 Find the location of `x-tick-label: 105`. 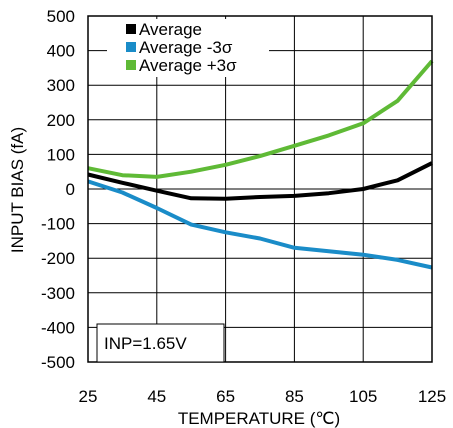

x-tick-label: 105 is located at coordinates (363, 396).